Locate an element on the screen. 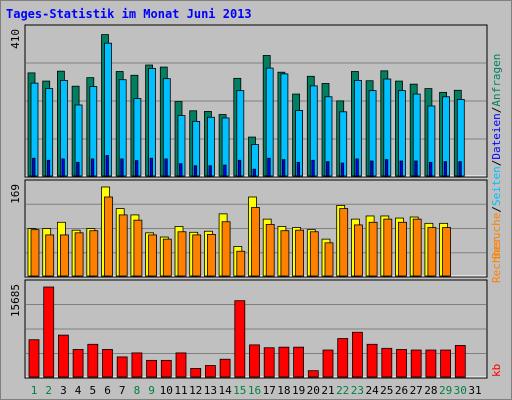 Image resolution: width=512 pixels, height=400 pixels. ymax-label-bottom: 15685 is located at coordinates (15, 300).